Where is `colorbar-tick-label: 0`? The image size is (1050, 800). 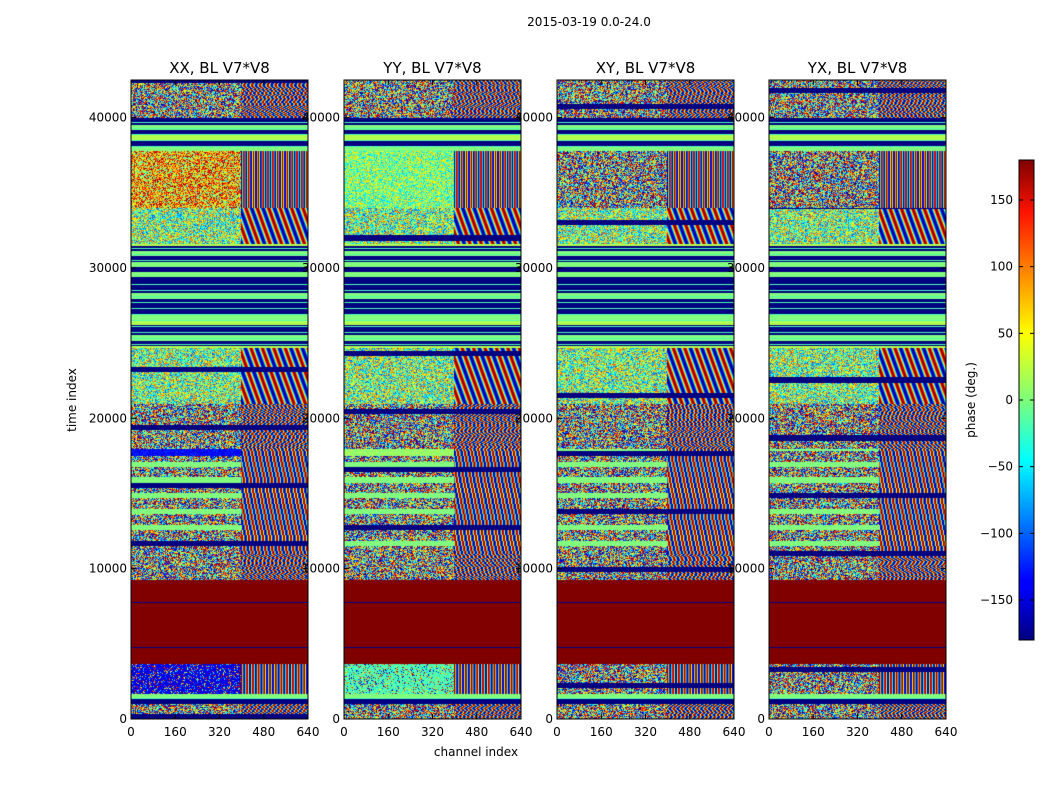
colorbar-tick-label: 0 is located at coordinates (1009, 400).